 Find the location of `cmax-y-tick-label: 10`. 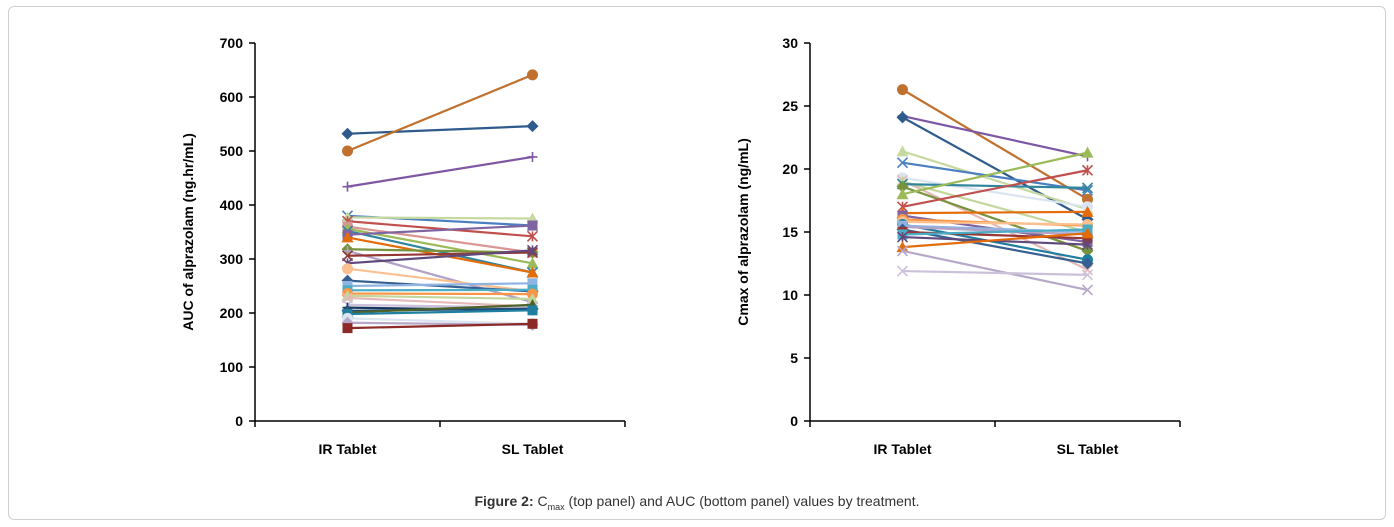

cmax-y-tick-label: 10 is located at coordinates (790, 295).